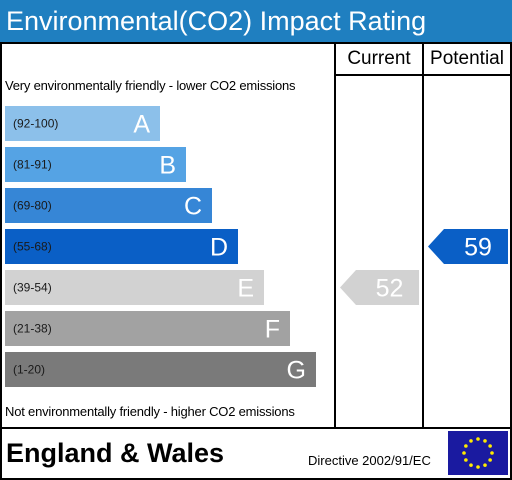 This screenshot has width=512, height=480. I want to click on band-letter-c: C, so click(193, 207).